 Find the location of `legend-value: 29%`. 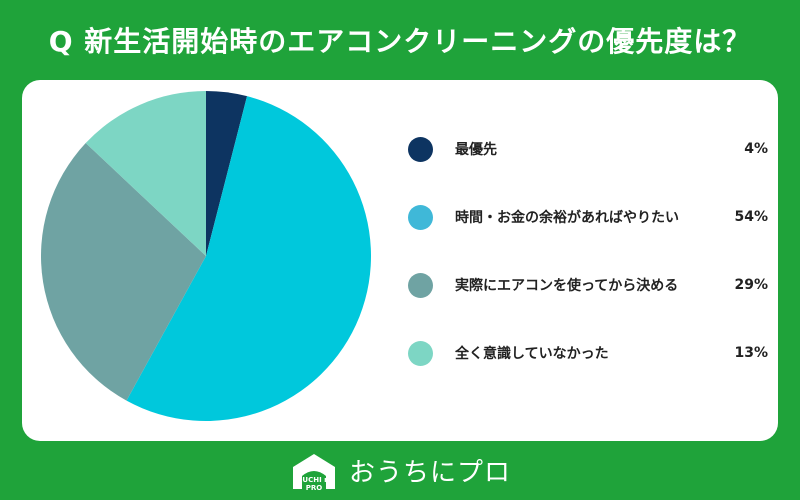

legend-value: 29% is located at coordinates (751, 285).